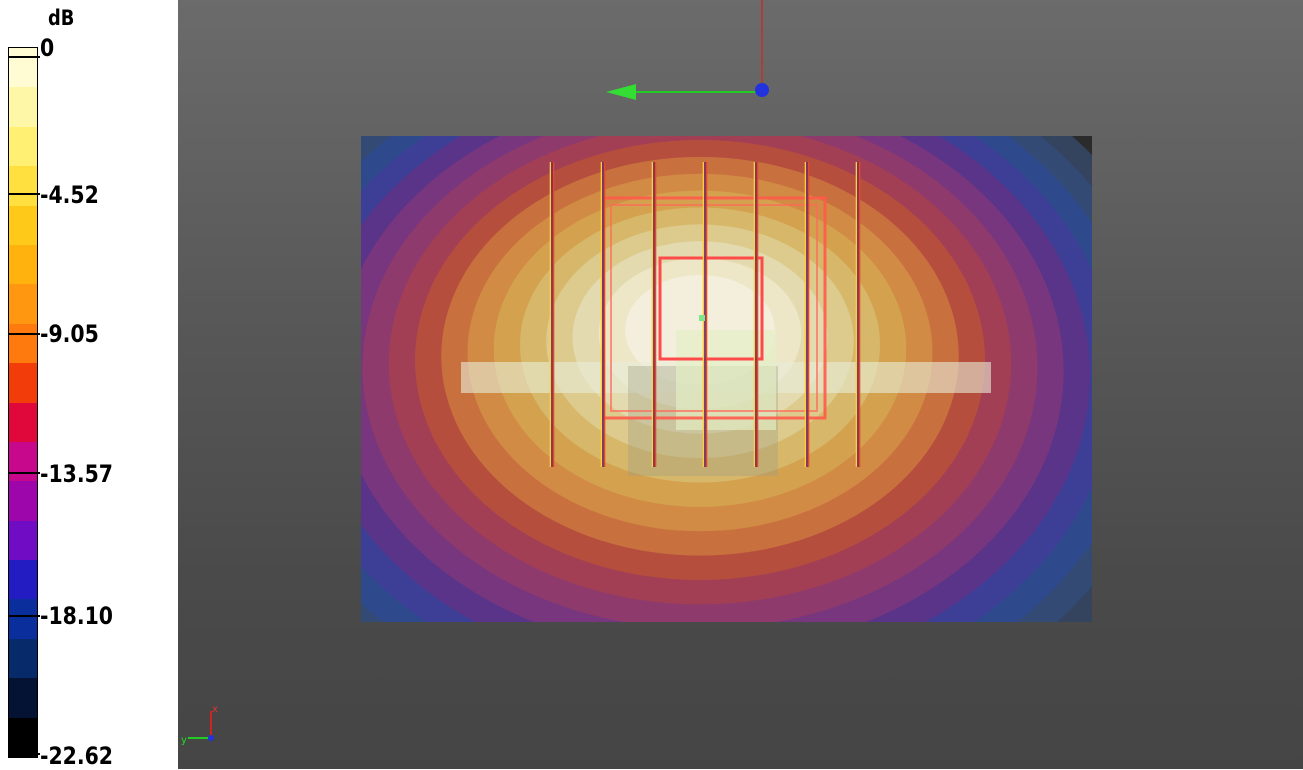 This screenshot has height=770, width=1303. What do you see at coordinates (184, 740) in the screenshot?
I see `triad-y-label: y` at bounding box center [184, 740].